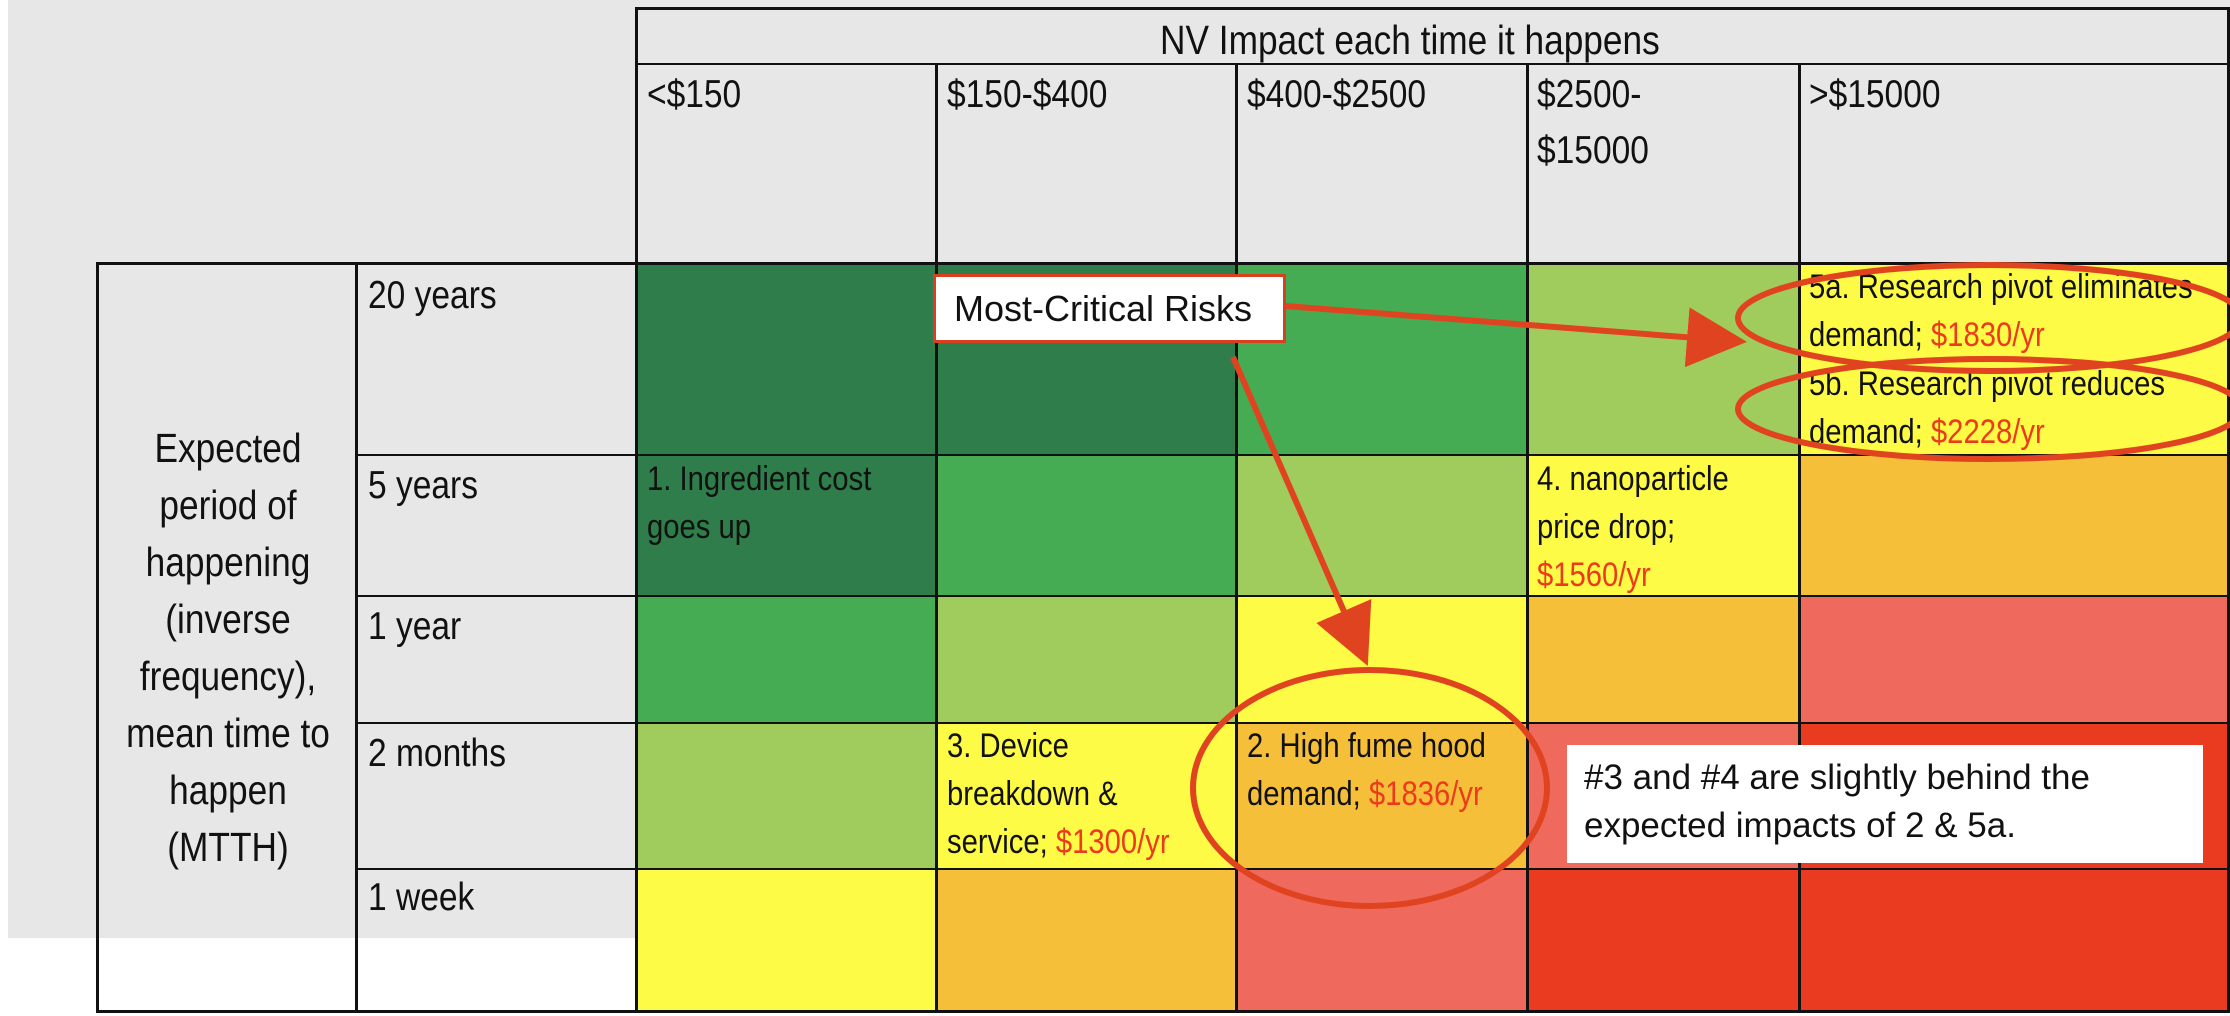  Describe the element at coordinates (228, 448) in the screenshot. I see `axis-label-line: Expected` at that location.